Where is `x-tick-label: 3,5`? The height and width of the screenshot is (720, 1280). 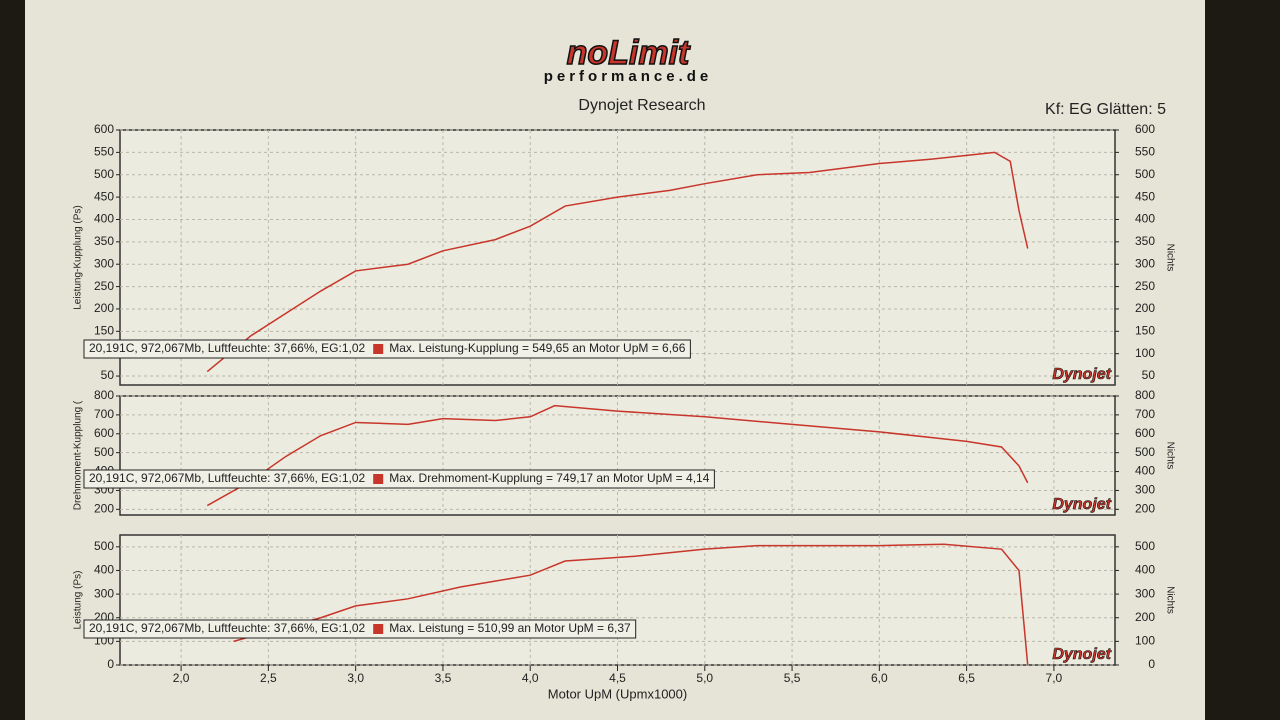
x-tick-label: 3,5 is located at coordinates (443, 678).